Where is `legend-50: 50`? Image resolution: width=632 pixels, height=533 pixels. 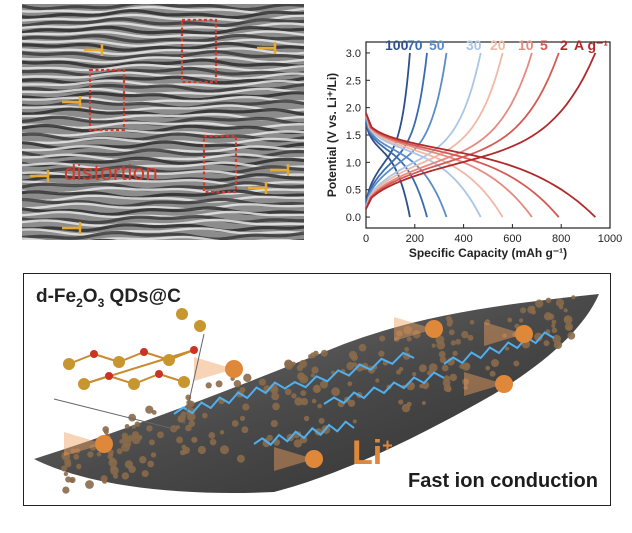
legend-50: 50 is located at coordinates (437, 45).